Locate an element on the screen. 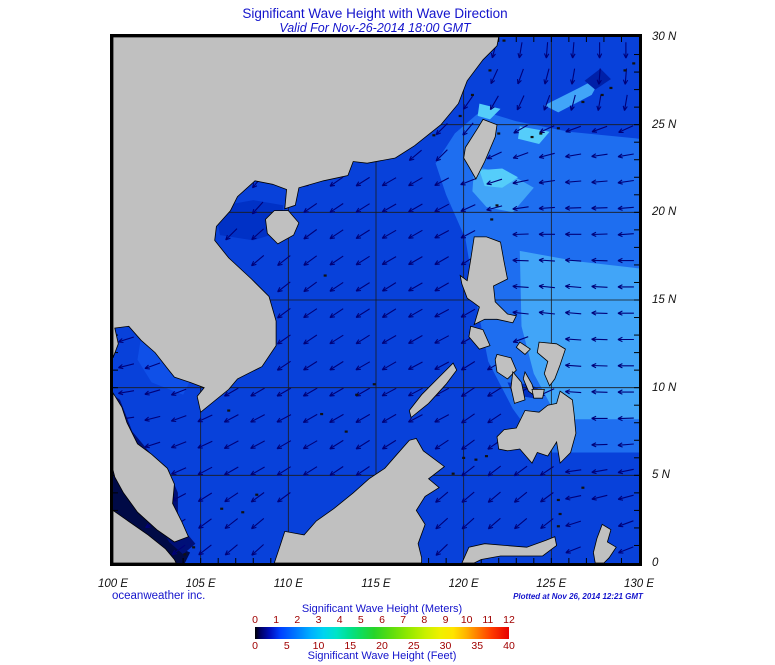 This screenshot has height=665, width=775. meters-tick-9: 9 is located at coordinates (445, 620).